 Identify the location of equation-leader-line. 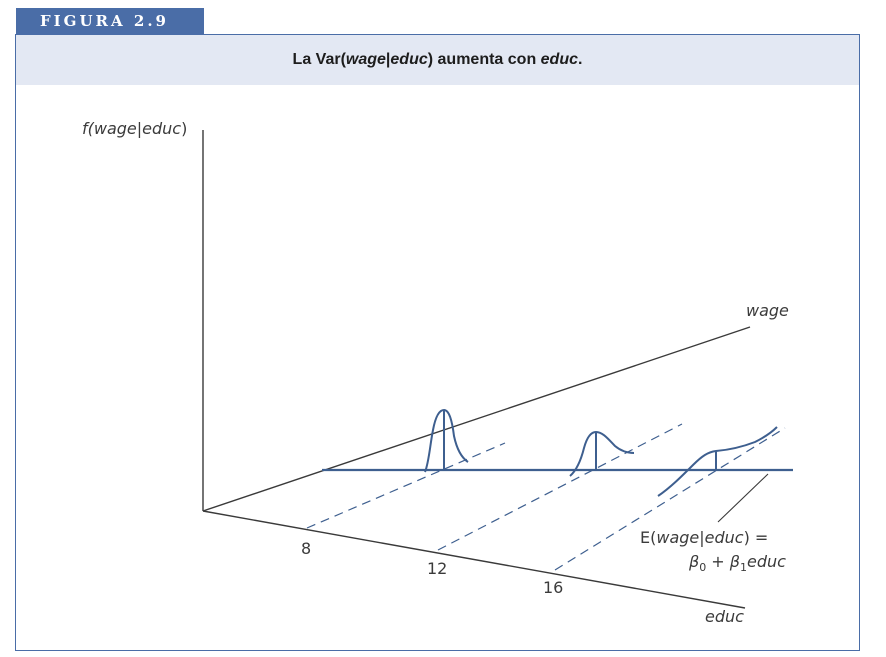
(743, 498).